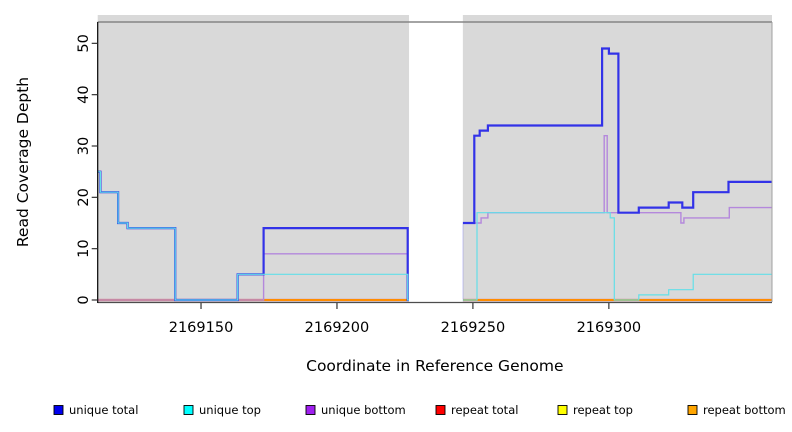  What do you see at coordinates (405, 319) in the screenshot?
I see `x-axis: 2169150 2169200 2169250 2169300` at bounding box center [405, 319].